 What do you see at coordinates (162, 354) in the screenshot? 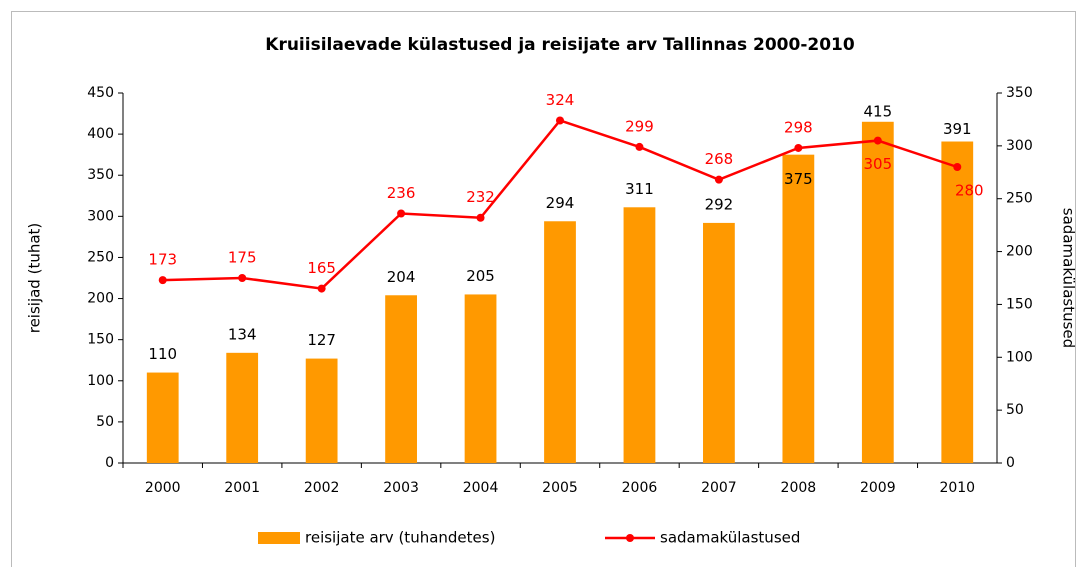
I see `bar-value-label: 110` at bounding box center [162, 354].